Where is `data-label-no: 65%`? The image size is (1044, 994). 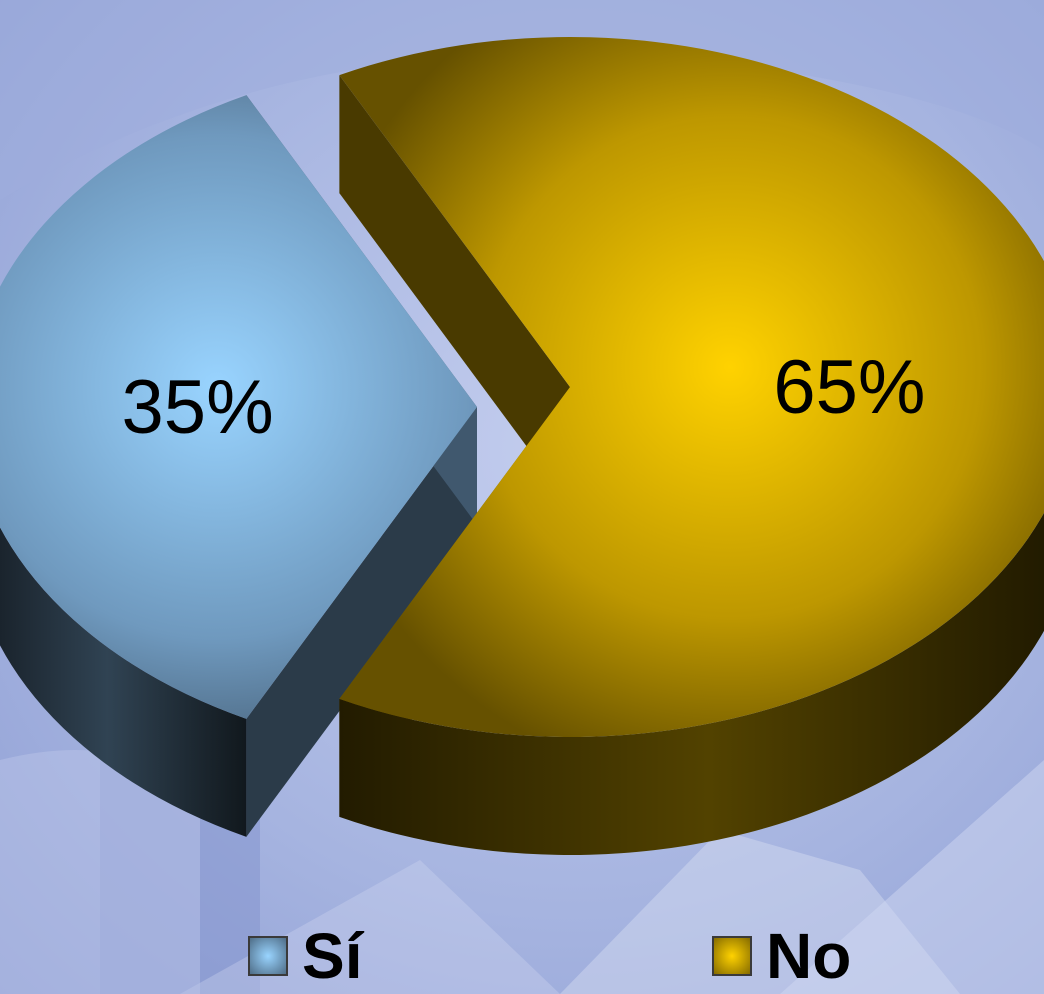 data-label-no: 65% is located at coordinates (849, 387).